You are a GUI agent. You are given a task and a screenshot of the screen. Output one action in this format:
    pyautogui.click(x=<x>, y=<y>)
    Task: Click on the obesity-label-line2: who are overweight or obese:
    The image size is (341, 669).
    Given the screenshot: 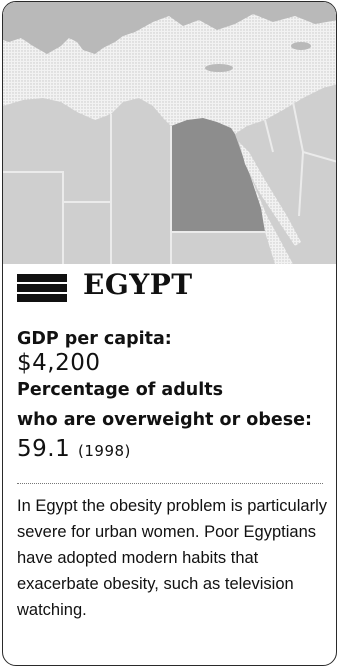 What is the action you would take?
    pyautogui.click(x=164, y=420)
    